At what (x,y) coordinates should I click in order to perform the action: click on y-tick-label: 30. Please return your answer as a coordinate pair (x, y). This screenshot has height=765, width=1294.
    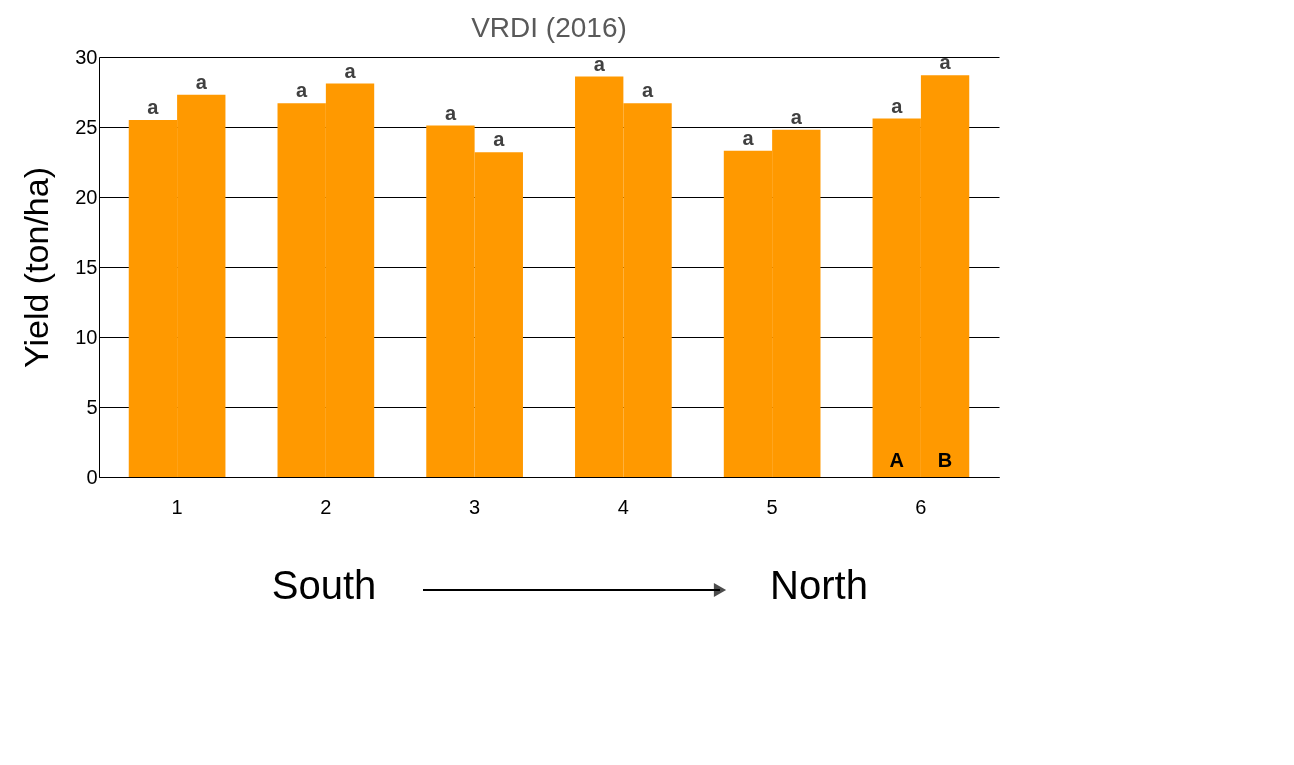
    Looking at the image, I should click on (86, 56).